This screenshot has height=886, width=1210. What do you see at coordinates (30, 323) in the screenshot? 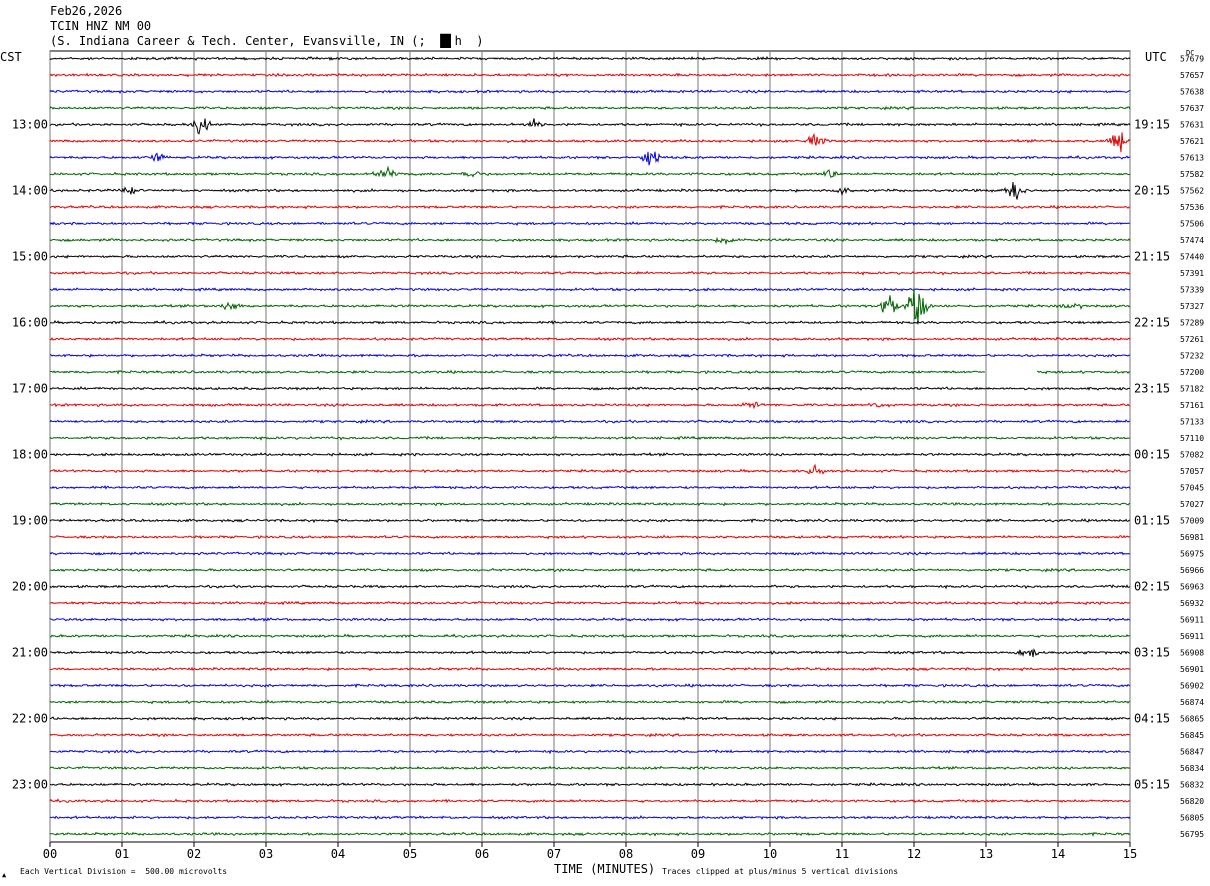
I see `cst-hour-label: 16:00` at bounding box center [30, 323].